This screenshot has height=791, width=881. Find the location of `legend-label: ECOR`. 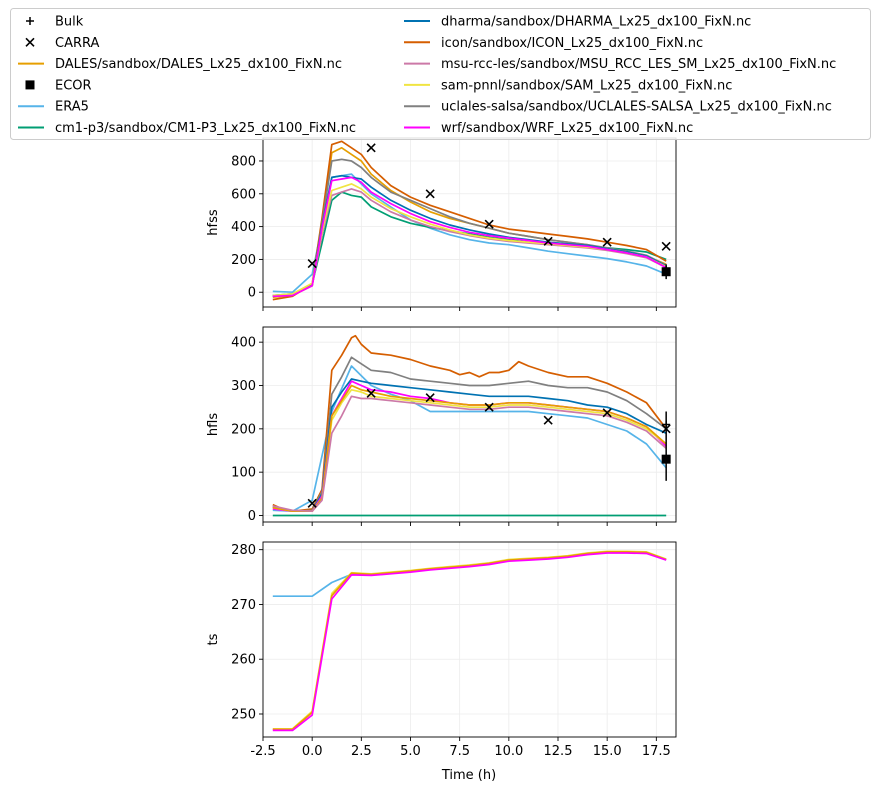

legend-label: ECOR is located at coordinates (73, 85).